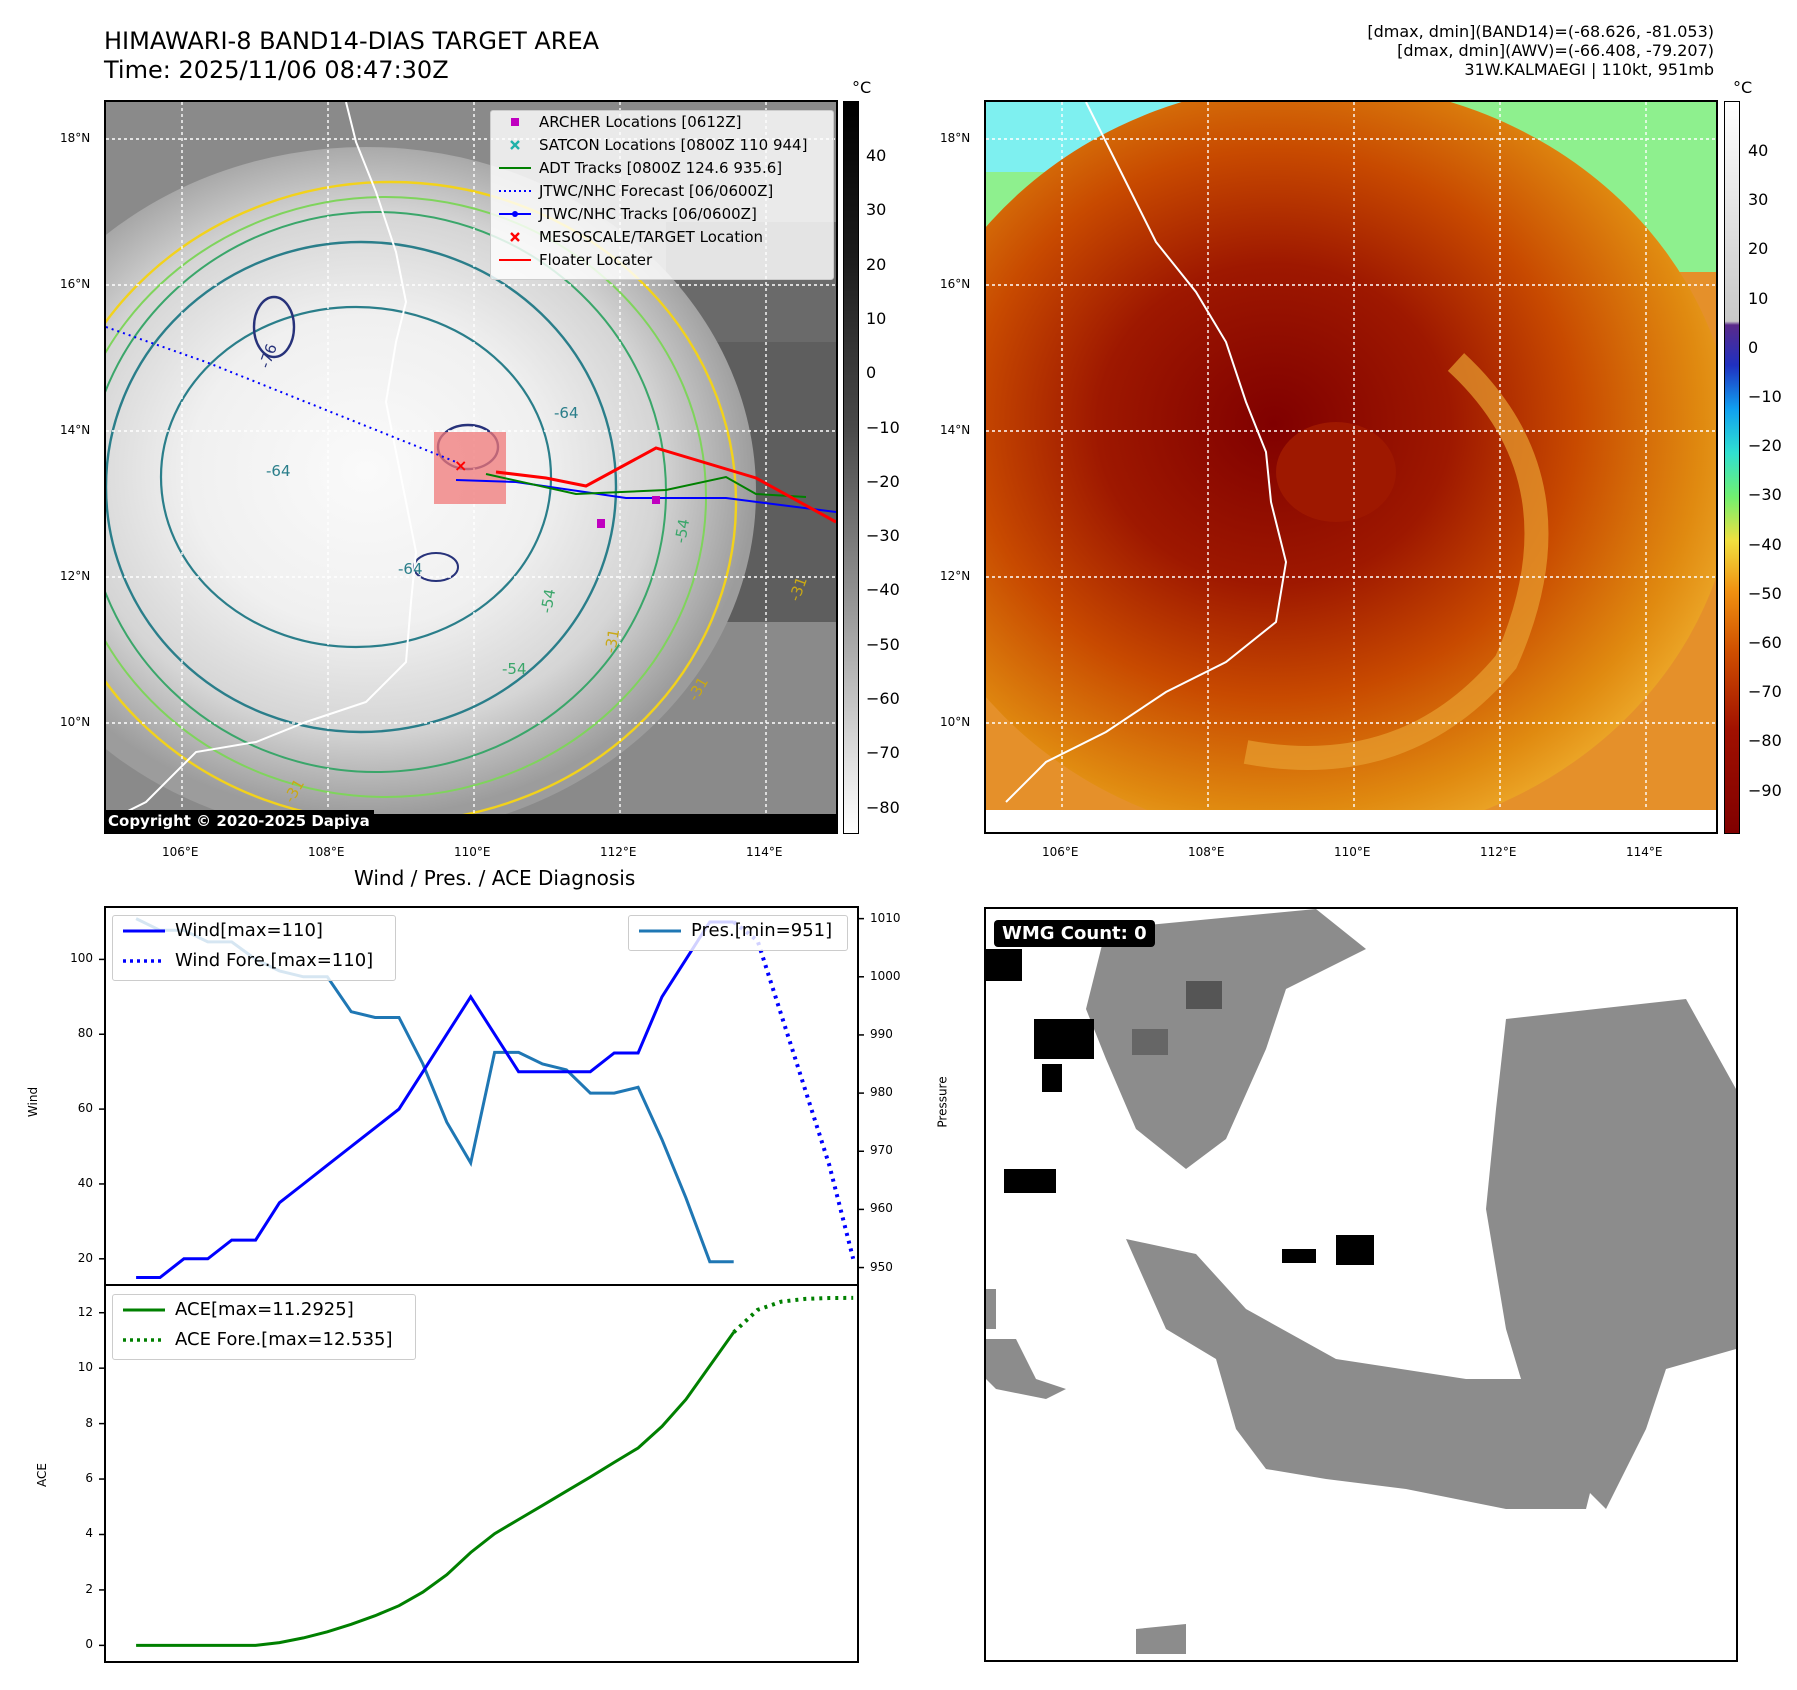 The image size is (1797, 1690). Describe the element at coordinates (1765, 446) in the screenshot. I see `color-colorbar-tick: −20` at that location.